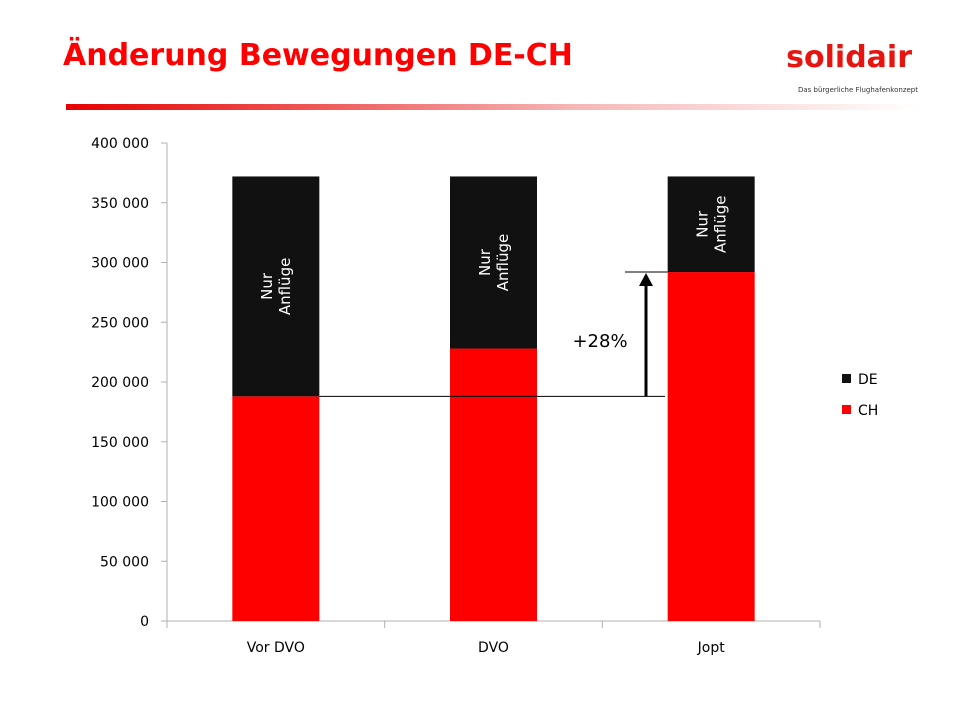  Describe the element at coordinates (846, 409) in the screenshot. I see `legend-swatch-ch` at that location.